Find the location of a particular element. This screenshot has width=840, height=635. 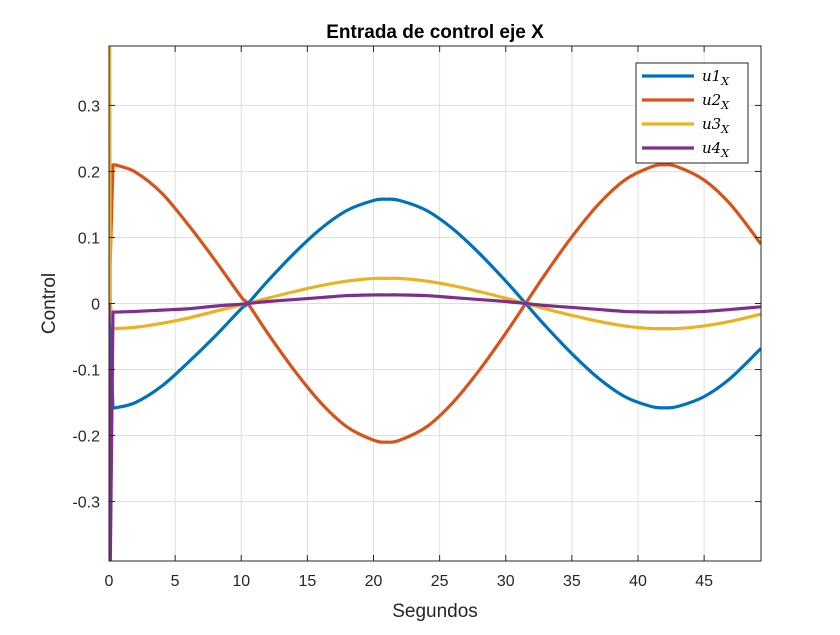

legend-label-main: u3 is located at coordinates (711, 124).